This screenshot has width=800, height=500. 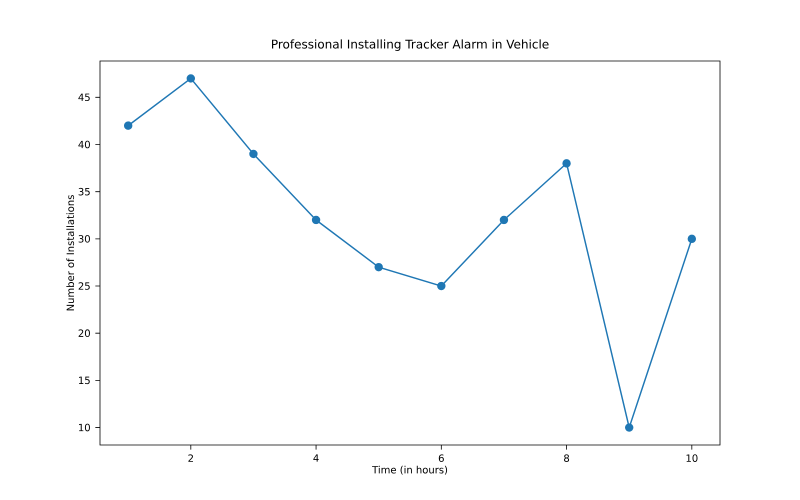 I want to click on x-axis-title: Time (in hours), so click(x=410, y=470).